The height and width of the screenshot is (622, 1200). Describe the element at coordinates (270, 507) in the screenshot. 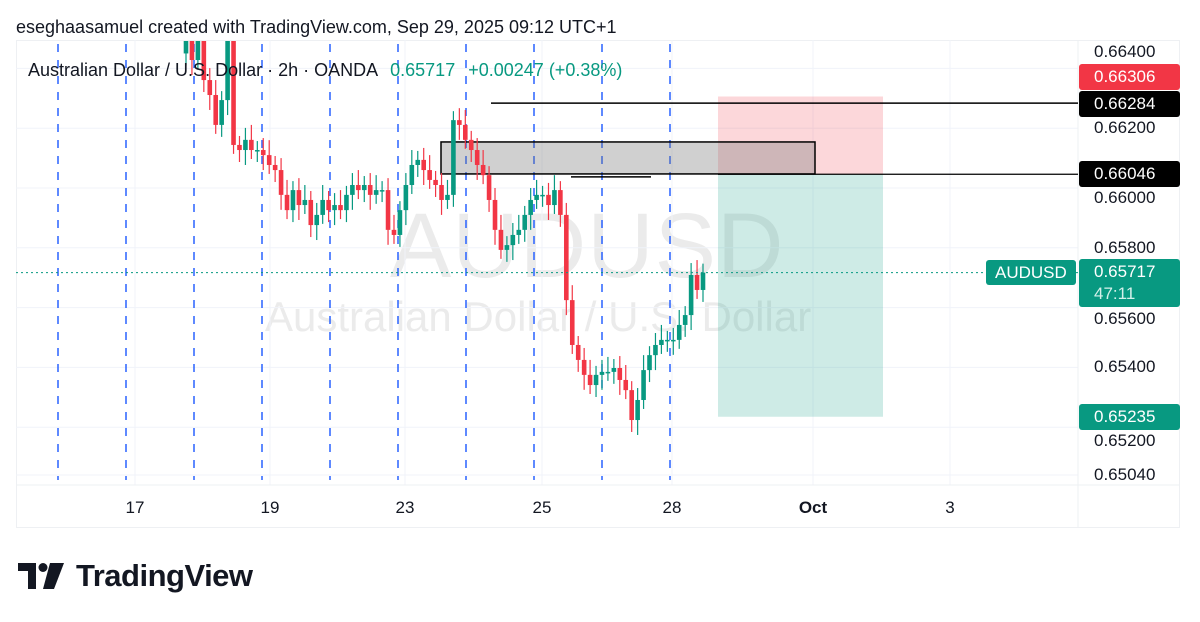

I see `time-tick: 19` at that location.